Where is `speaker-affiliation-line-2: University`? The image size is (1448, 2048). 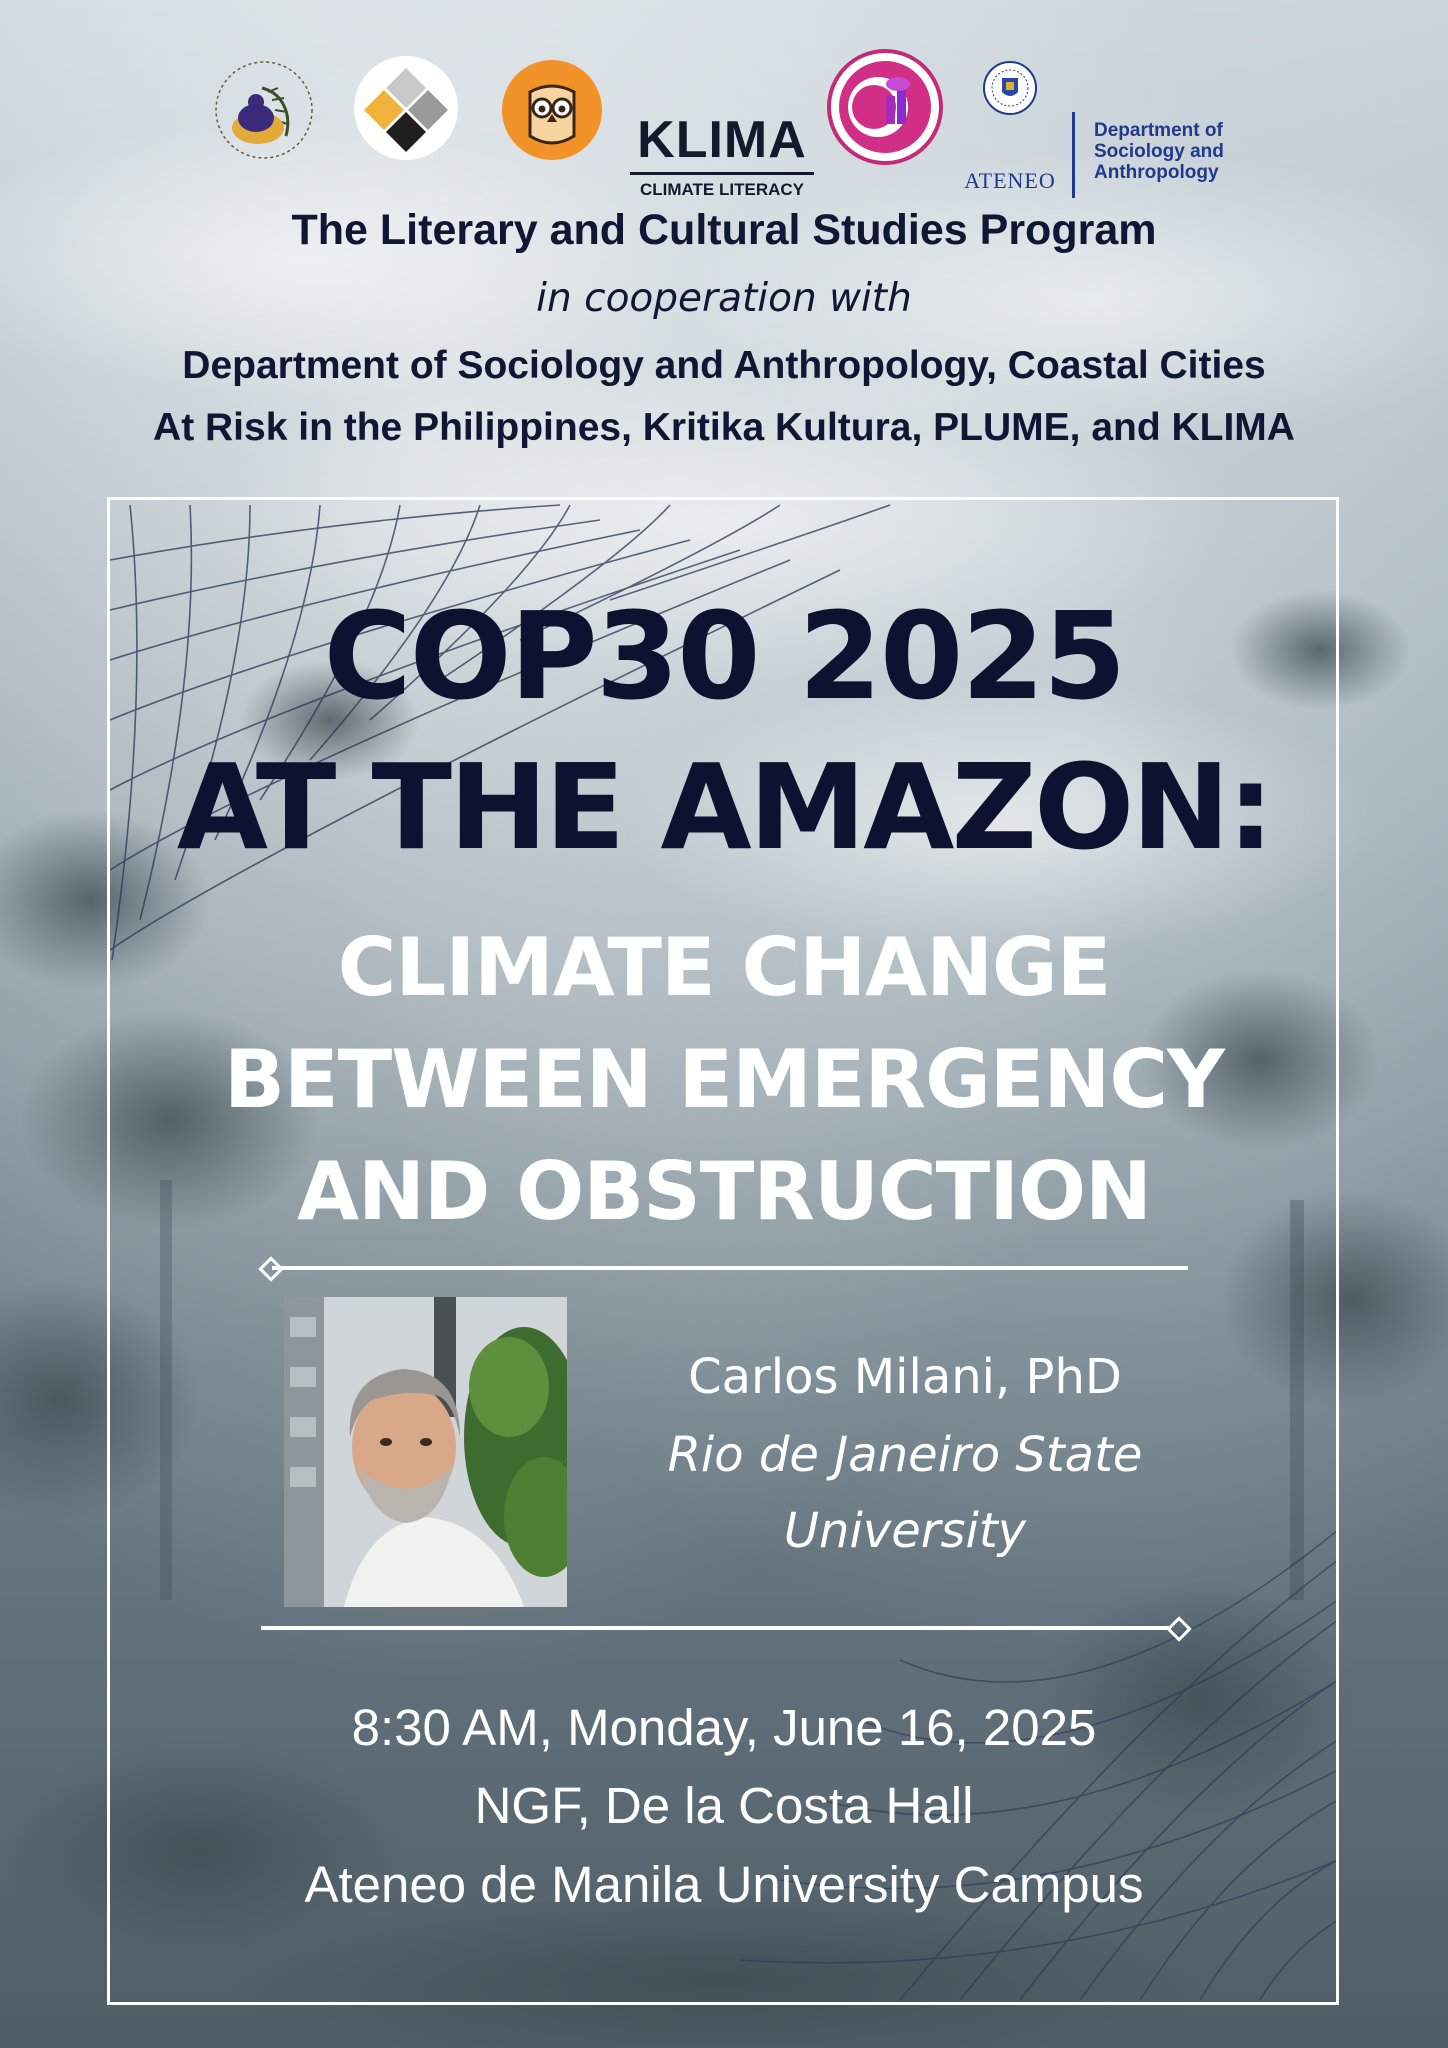
speaker-affiliation-line-2: University is located at coordinates (905, 1531).